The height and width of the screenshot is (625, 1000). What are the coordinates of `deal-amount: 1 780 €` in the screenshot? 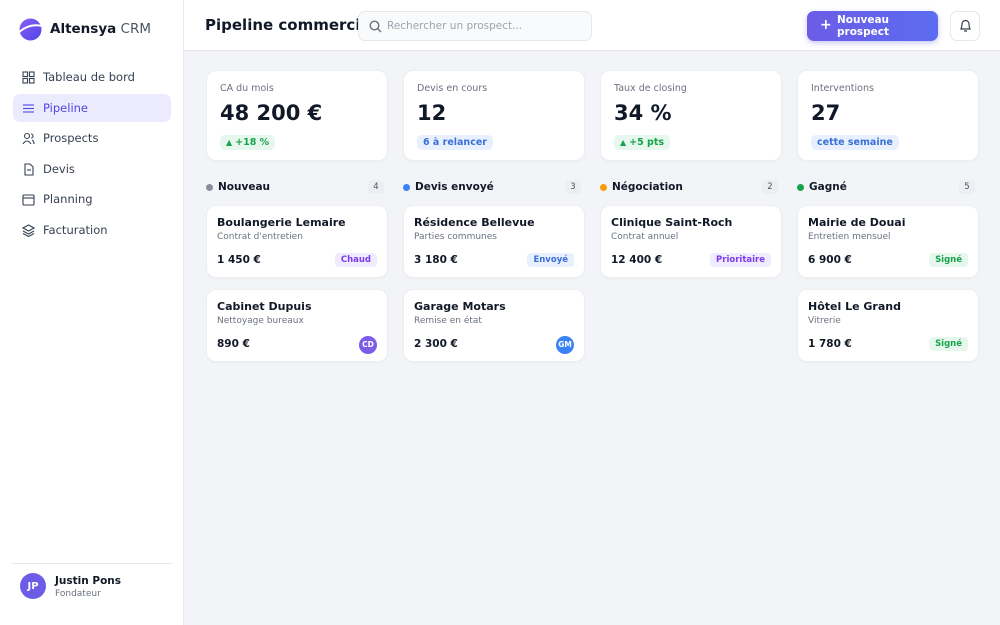 It's located at (830, 344).